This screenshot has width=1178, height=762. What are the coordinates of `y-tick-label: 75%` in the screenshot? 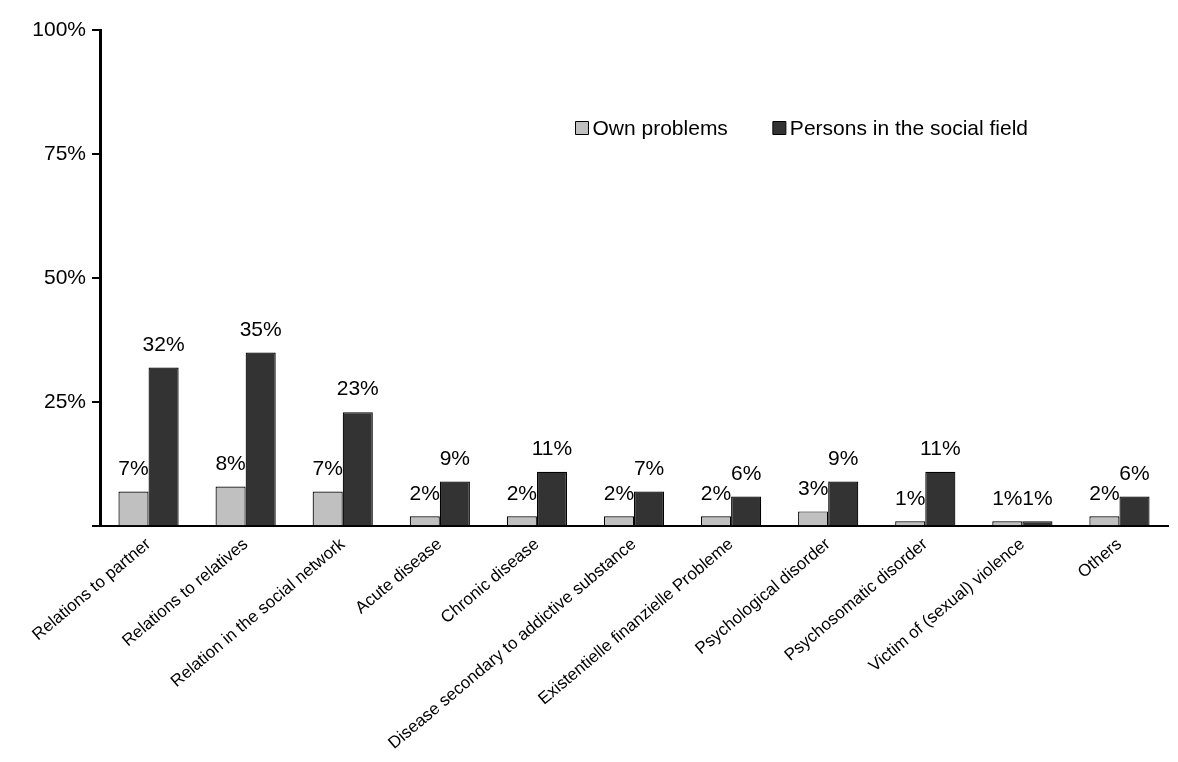 It's located at (64, 152).